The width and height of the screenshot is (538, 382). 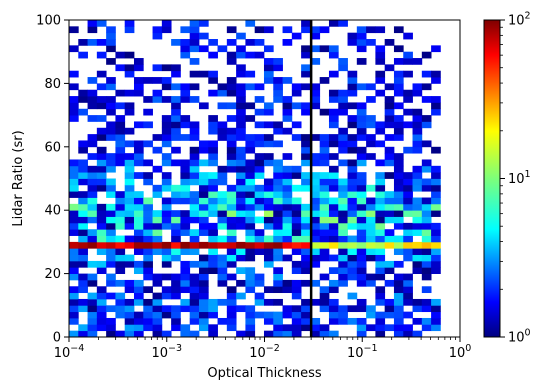 What do you see at coordinates (52, 211) in the screenshot?
I see `y-tick-label: 40` at bounding box center [52, 211].